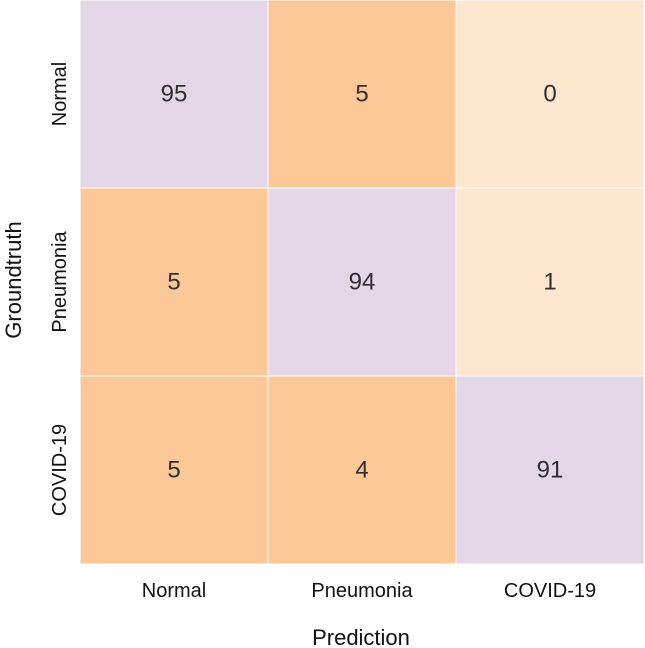  Describe the element at coordinates (550, 591) in the screenshot. I see `x-tick-label: COVID-19` at that location.